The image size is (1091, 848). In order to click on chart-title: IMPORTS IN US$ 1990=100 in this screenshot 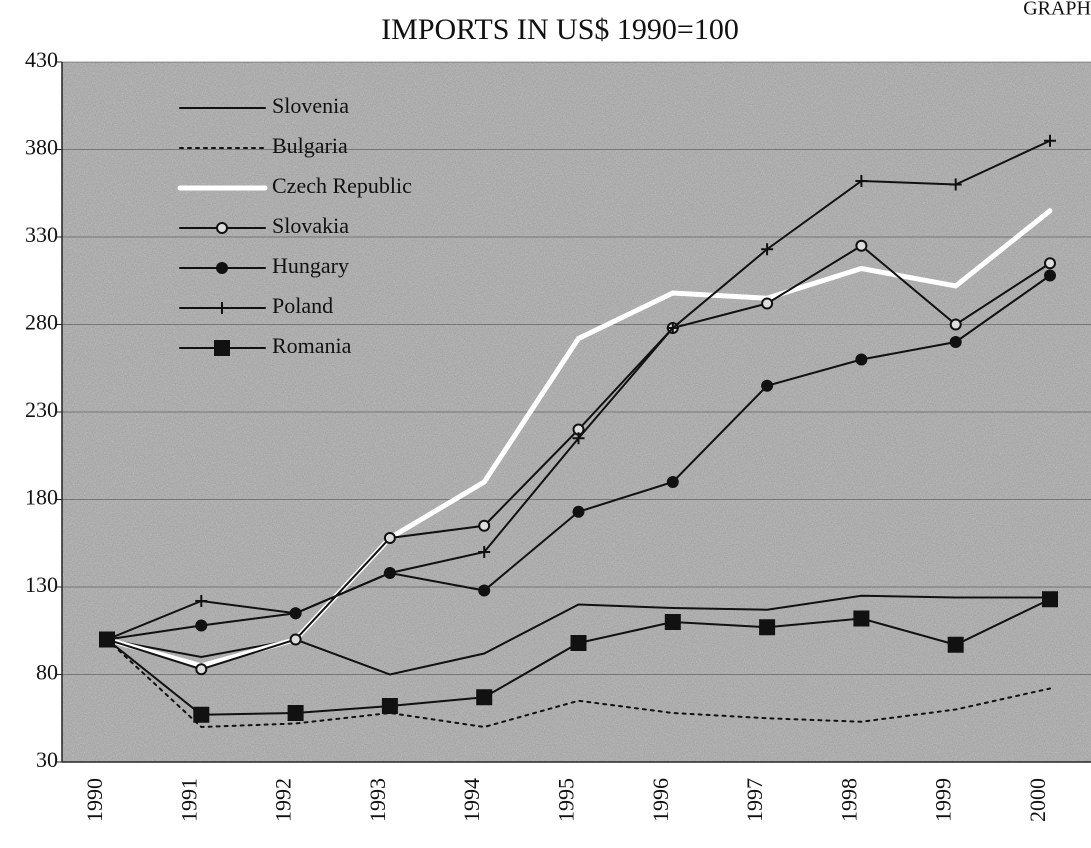, I will do `click(560, 29)`.